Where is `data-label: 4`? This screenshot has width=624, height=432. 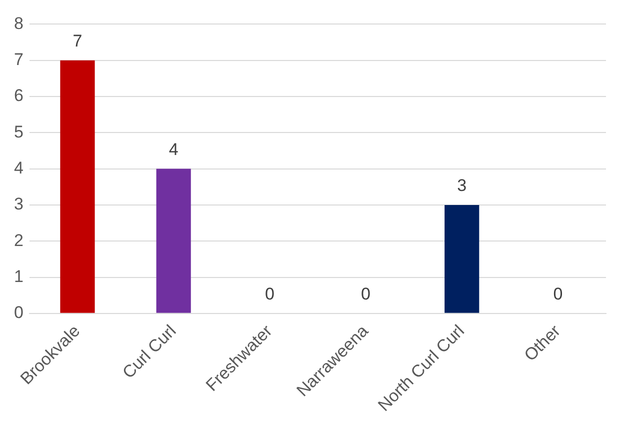 data-label: 4 is located at coordinates (173, 149).